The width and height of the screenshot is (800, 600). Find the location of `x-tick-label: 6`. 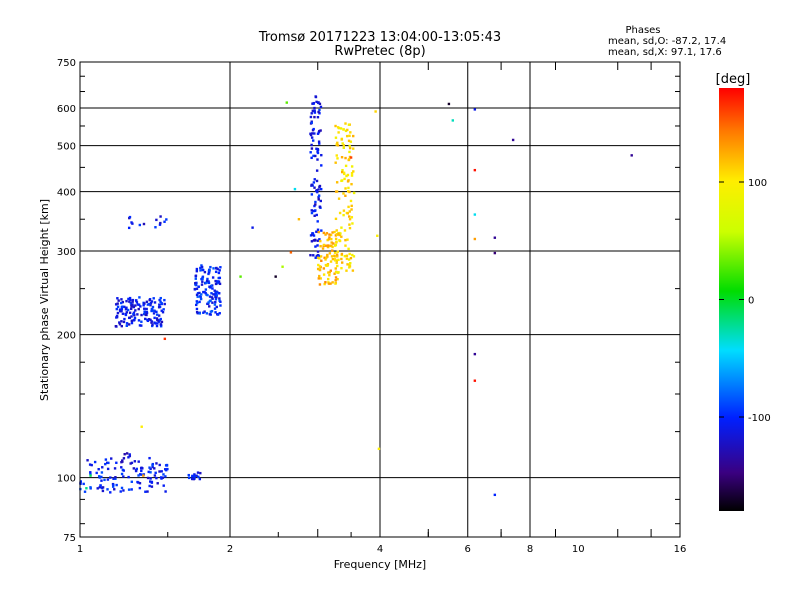

x-tick-label: 6 is located at coordinates (468, 549).